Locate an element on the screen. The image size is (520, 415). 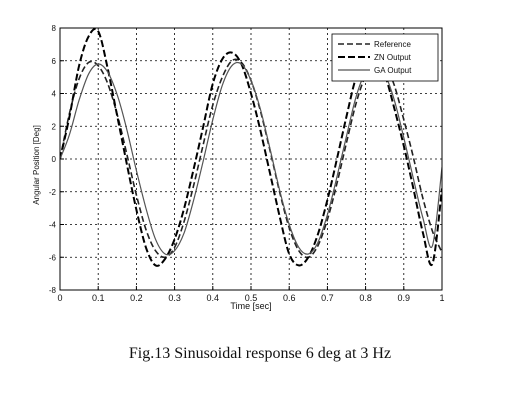
y-axis-ticks: 8 6 4 2 0 -2 -4 -6 -8 is located at coordinates (56, 159).